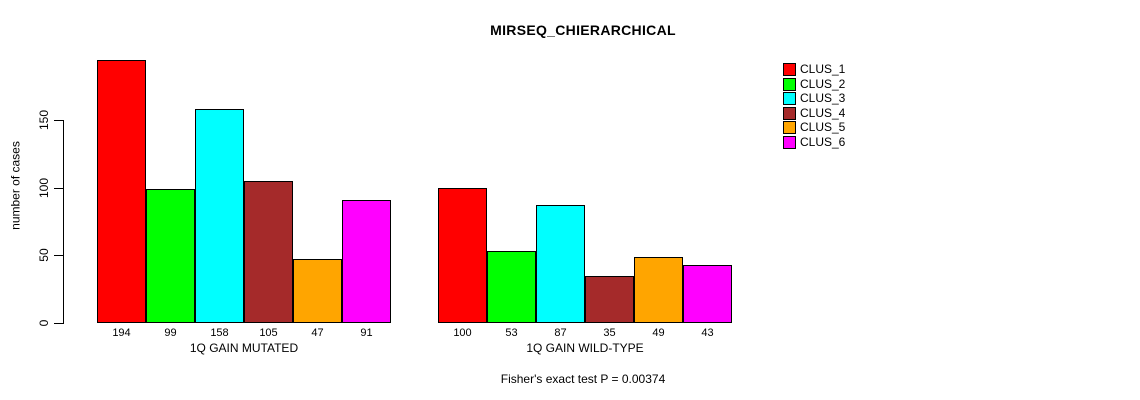  What do you see at coordinates (219, 333) in the screenshot?
I see `bar-value-label: 158` at bounding box center [219, 333].